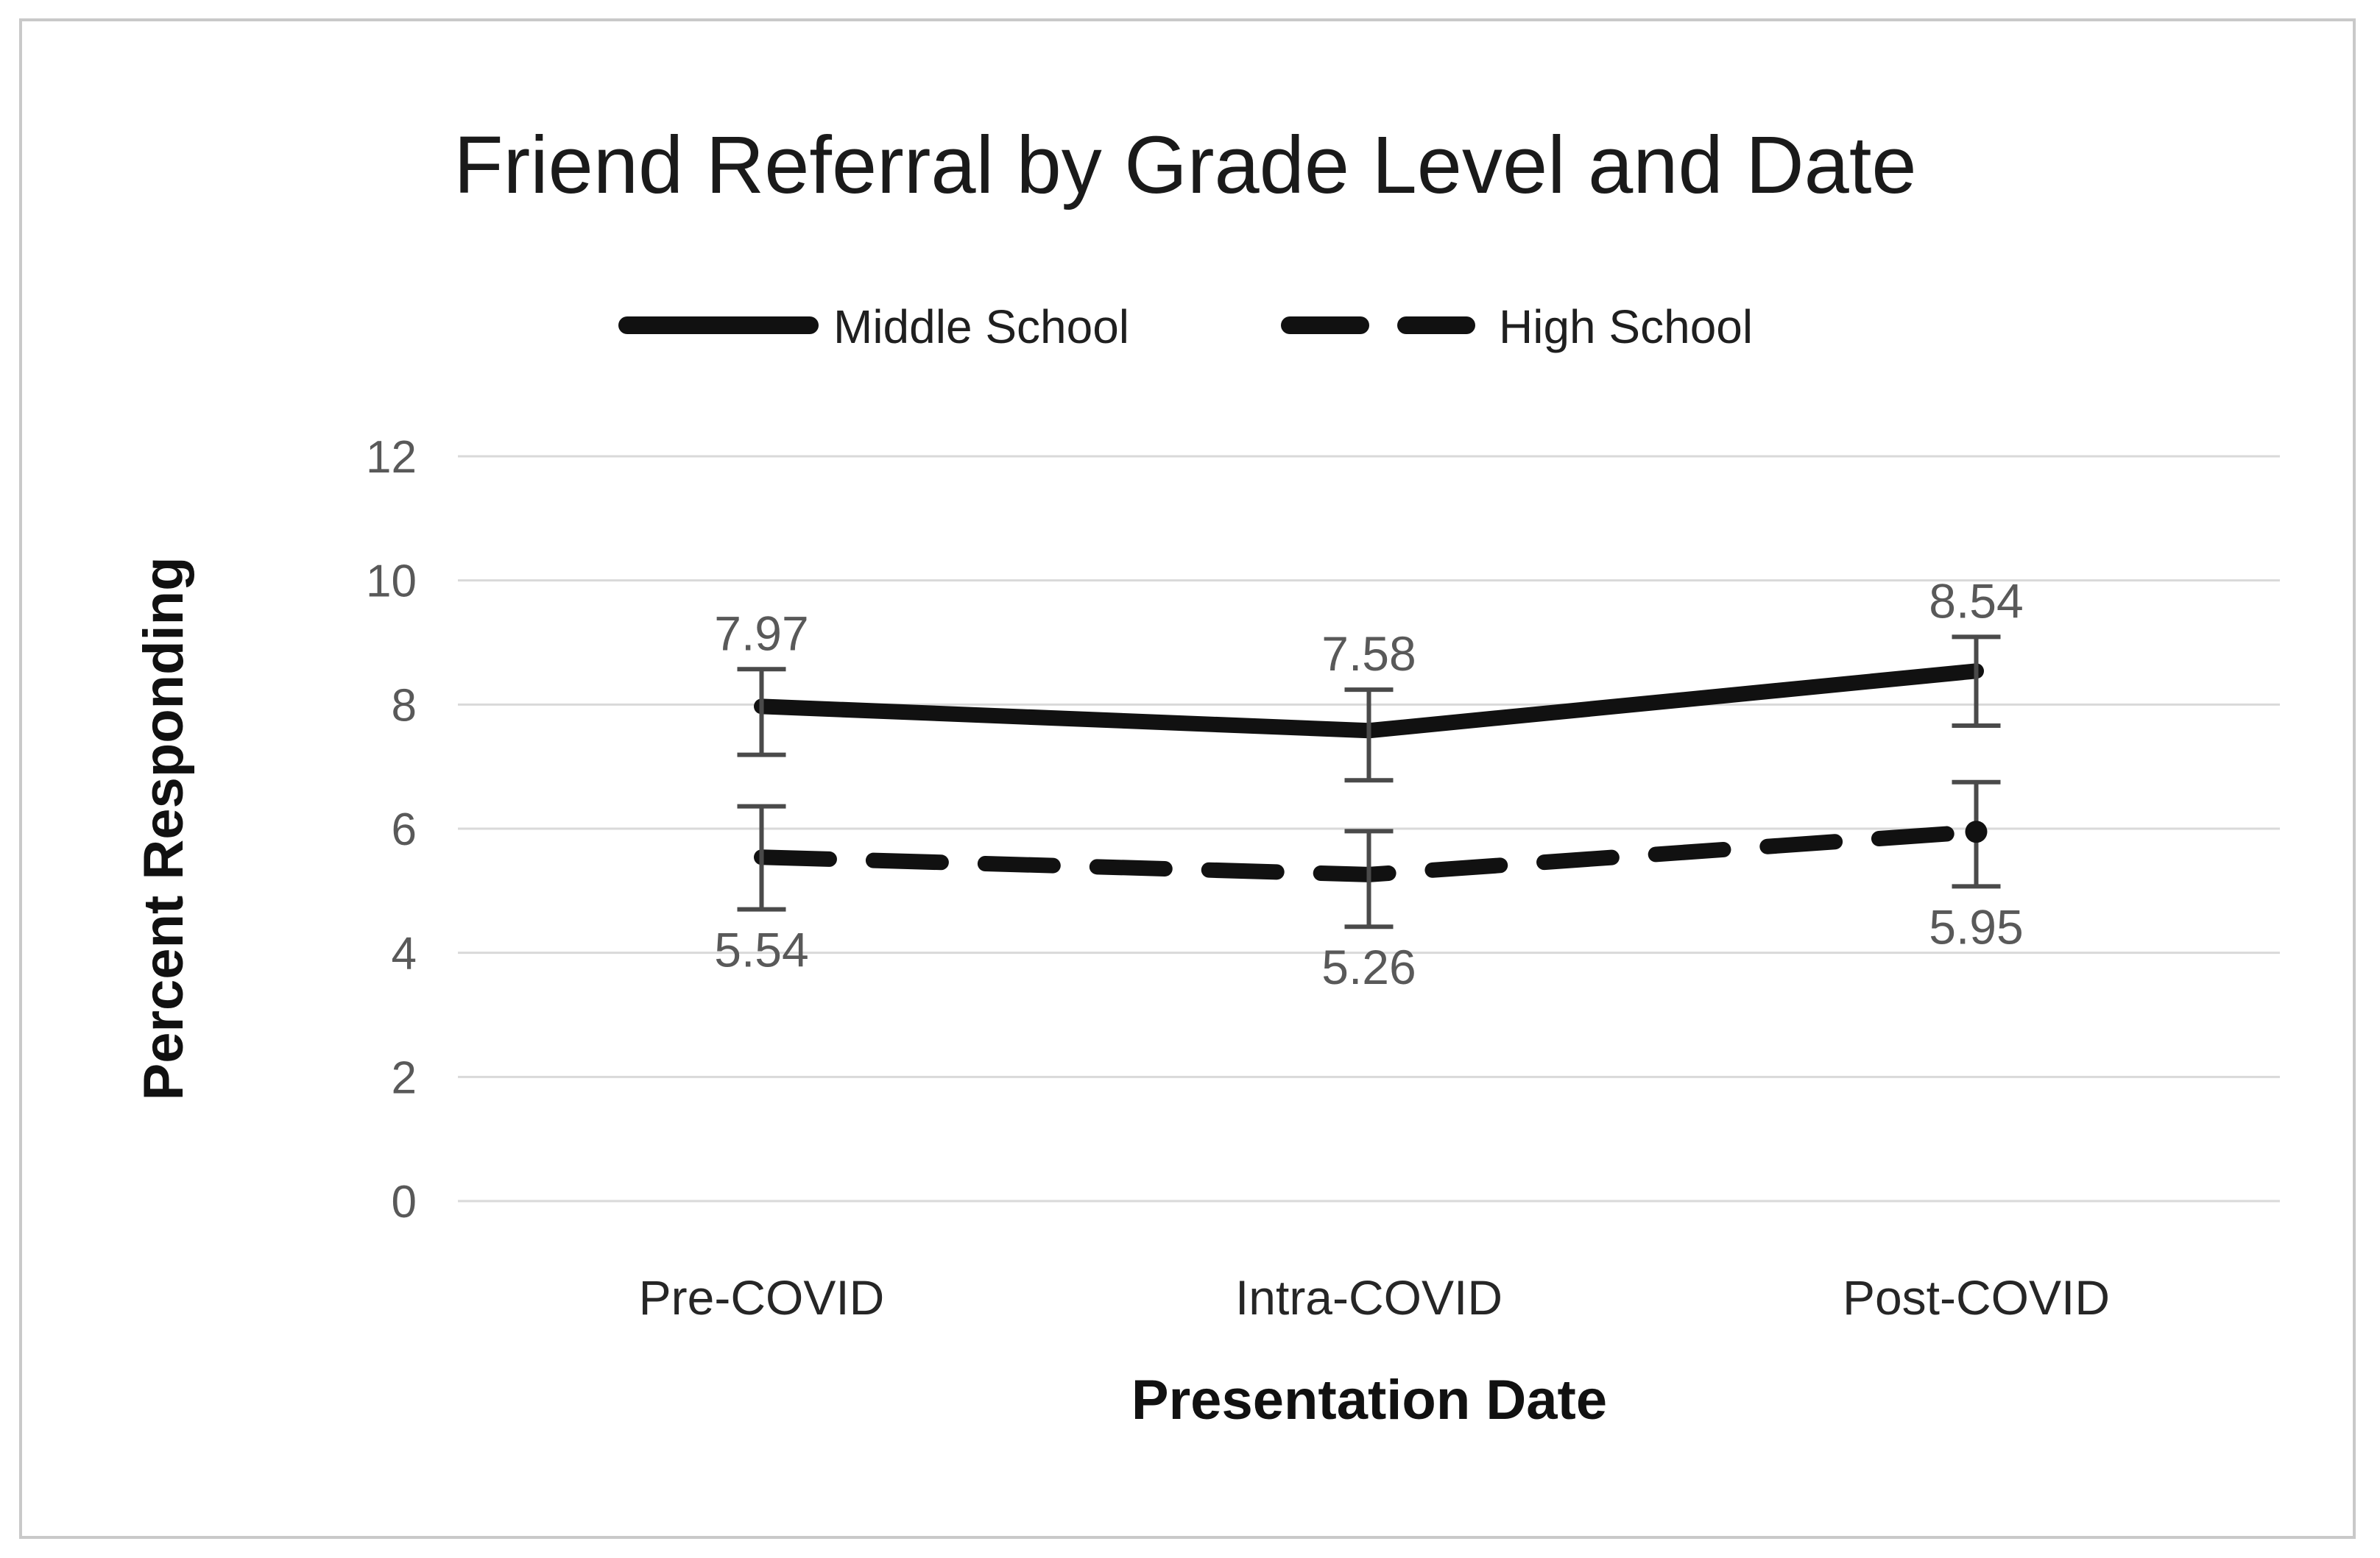  Describe the element at coordinates (392, 458) in the screenshot. I see `y-tick-label: 12` at that location.